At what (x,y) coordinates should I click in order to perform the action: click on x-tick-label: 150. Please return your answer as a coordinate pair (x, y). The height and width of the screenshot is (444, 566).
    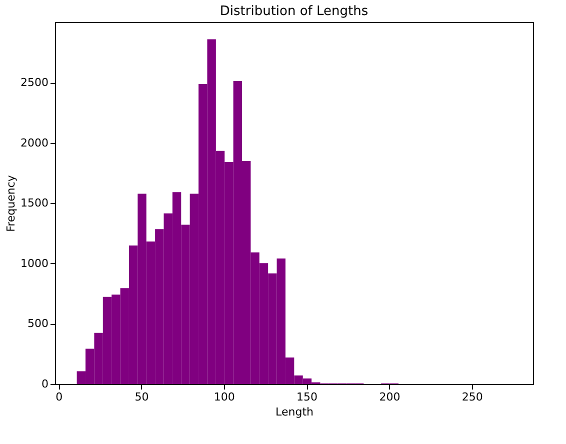
    Looking at the image, I should click on (307, 397).